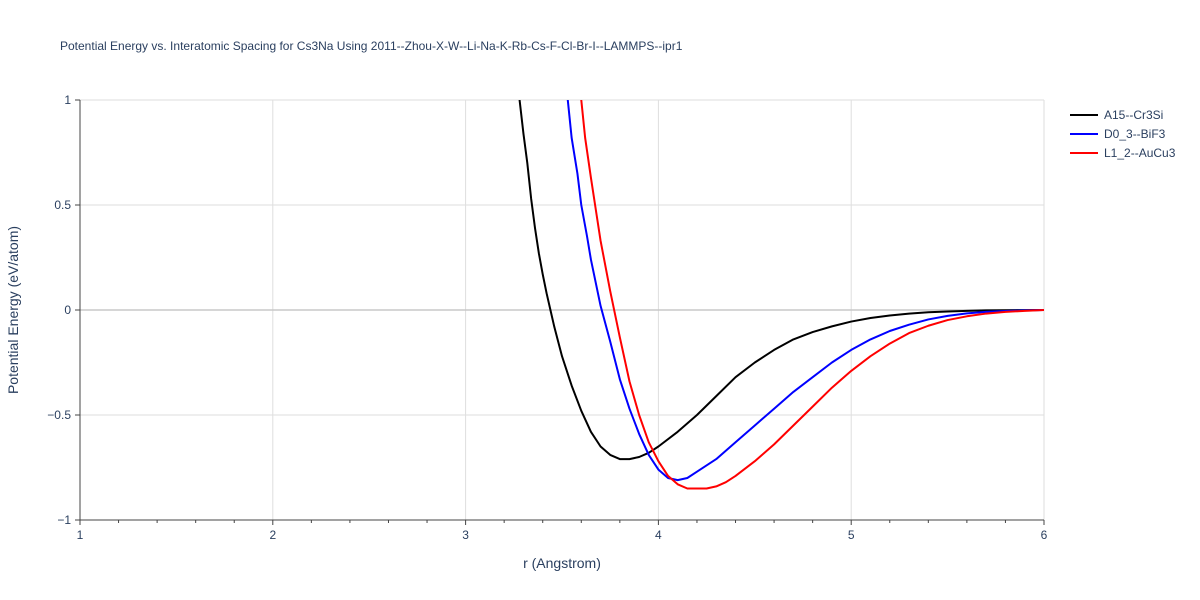  I want to click on y-tick-label: −1, so click(64, 520).